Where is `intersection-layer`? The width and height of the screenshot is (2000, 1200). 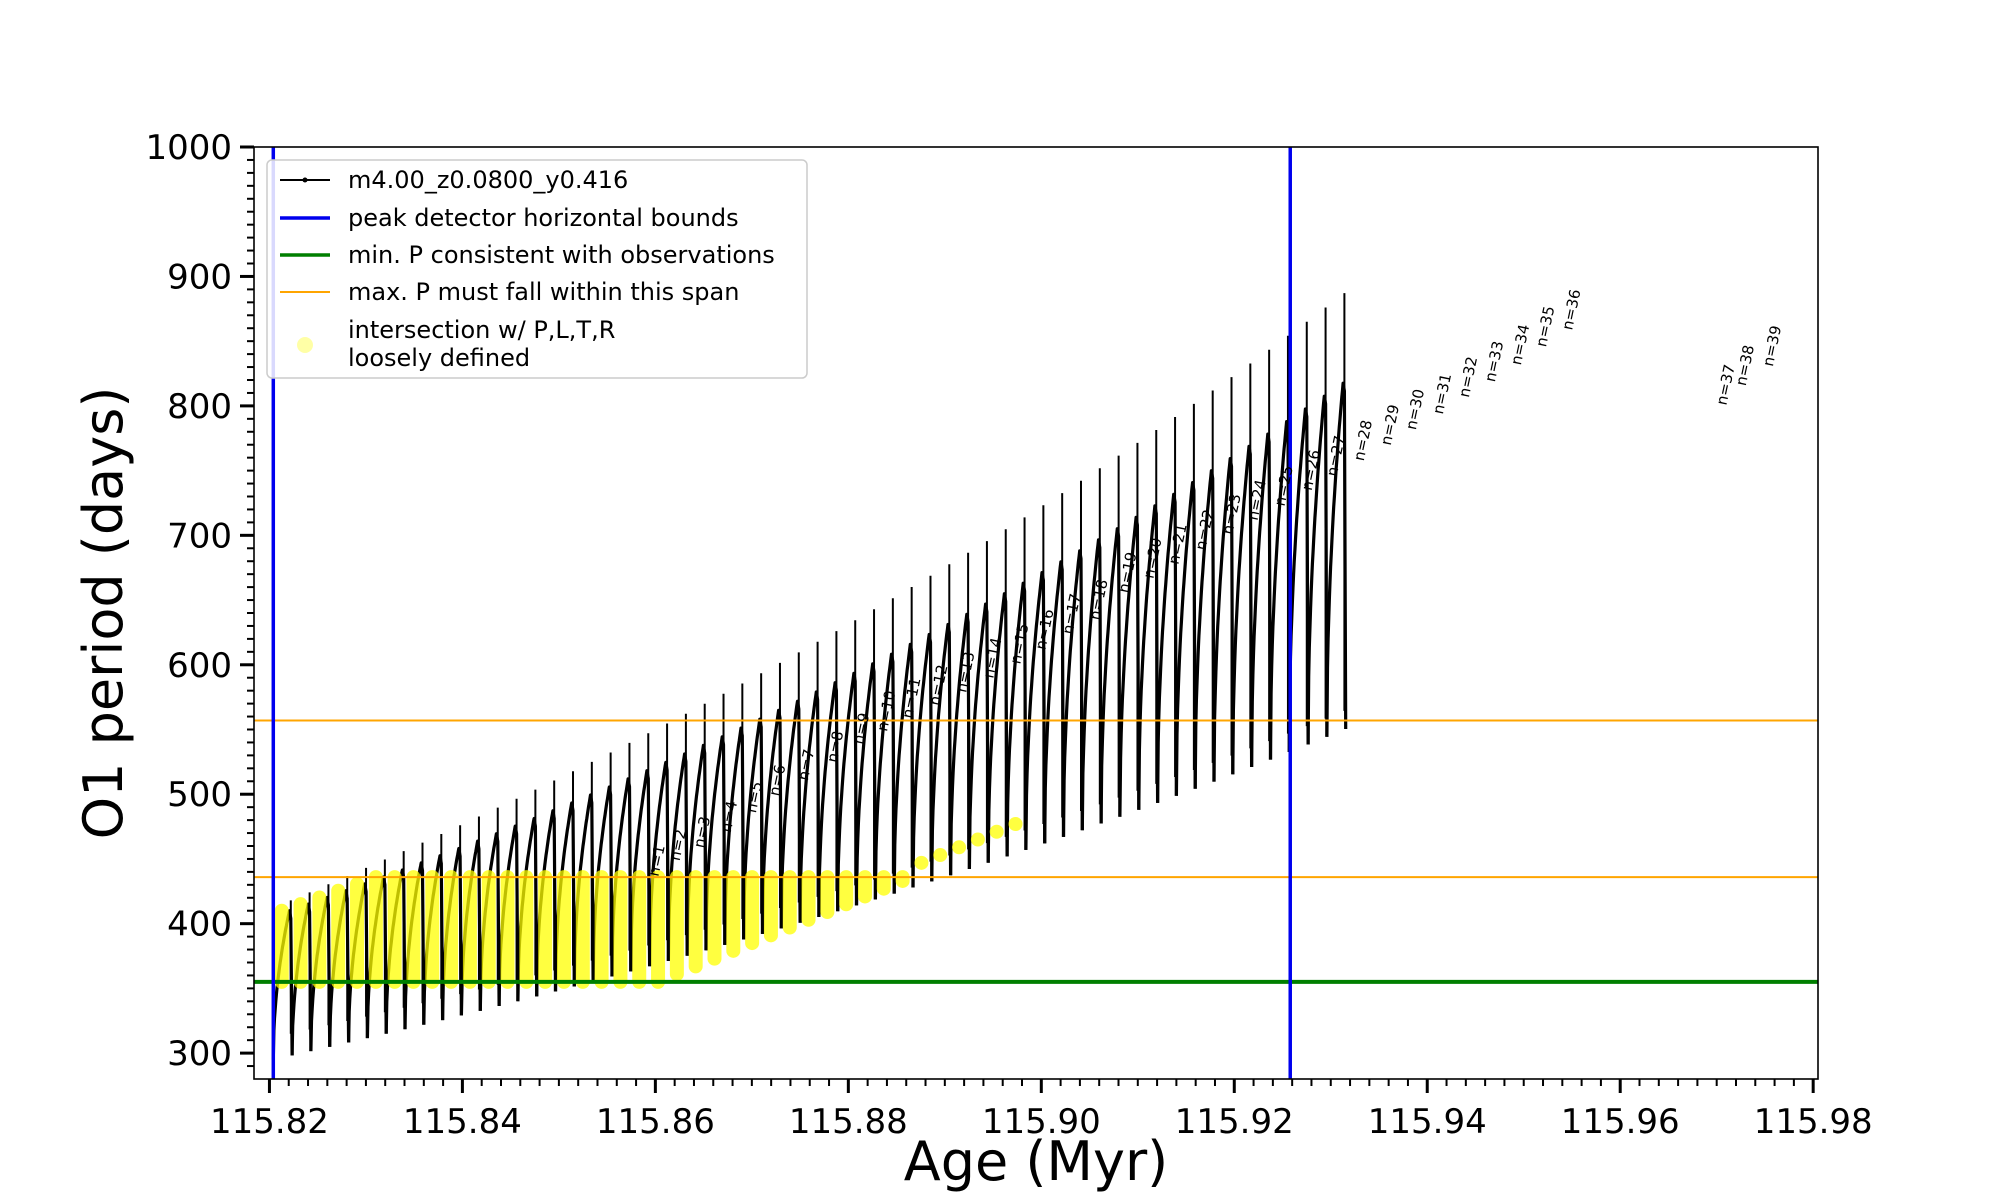 intersection-layer is located at coordinates (648, 902).